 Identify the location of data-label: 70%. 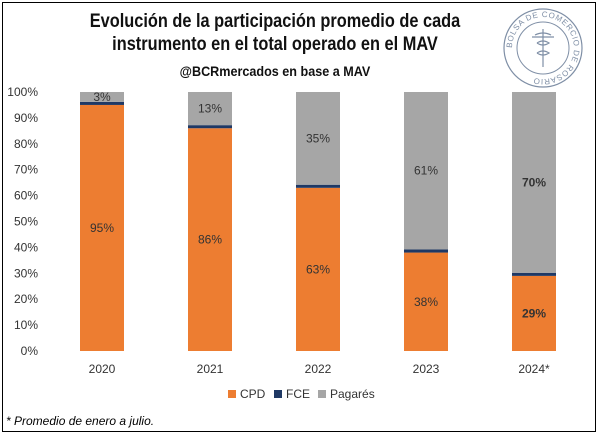
(534, 182).